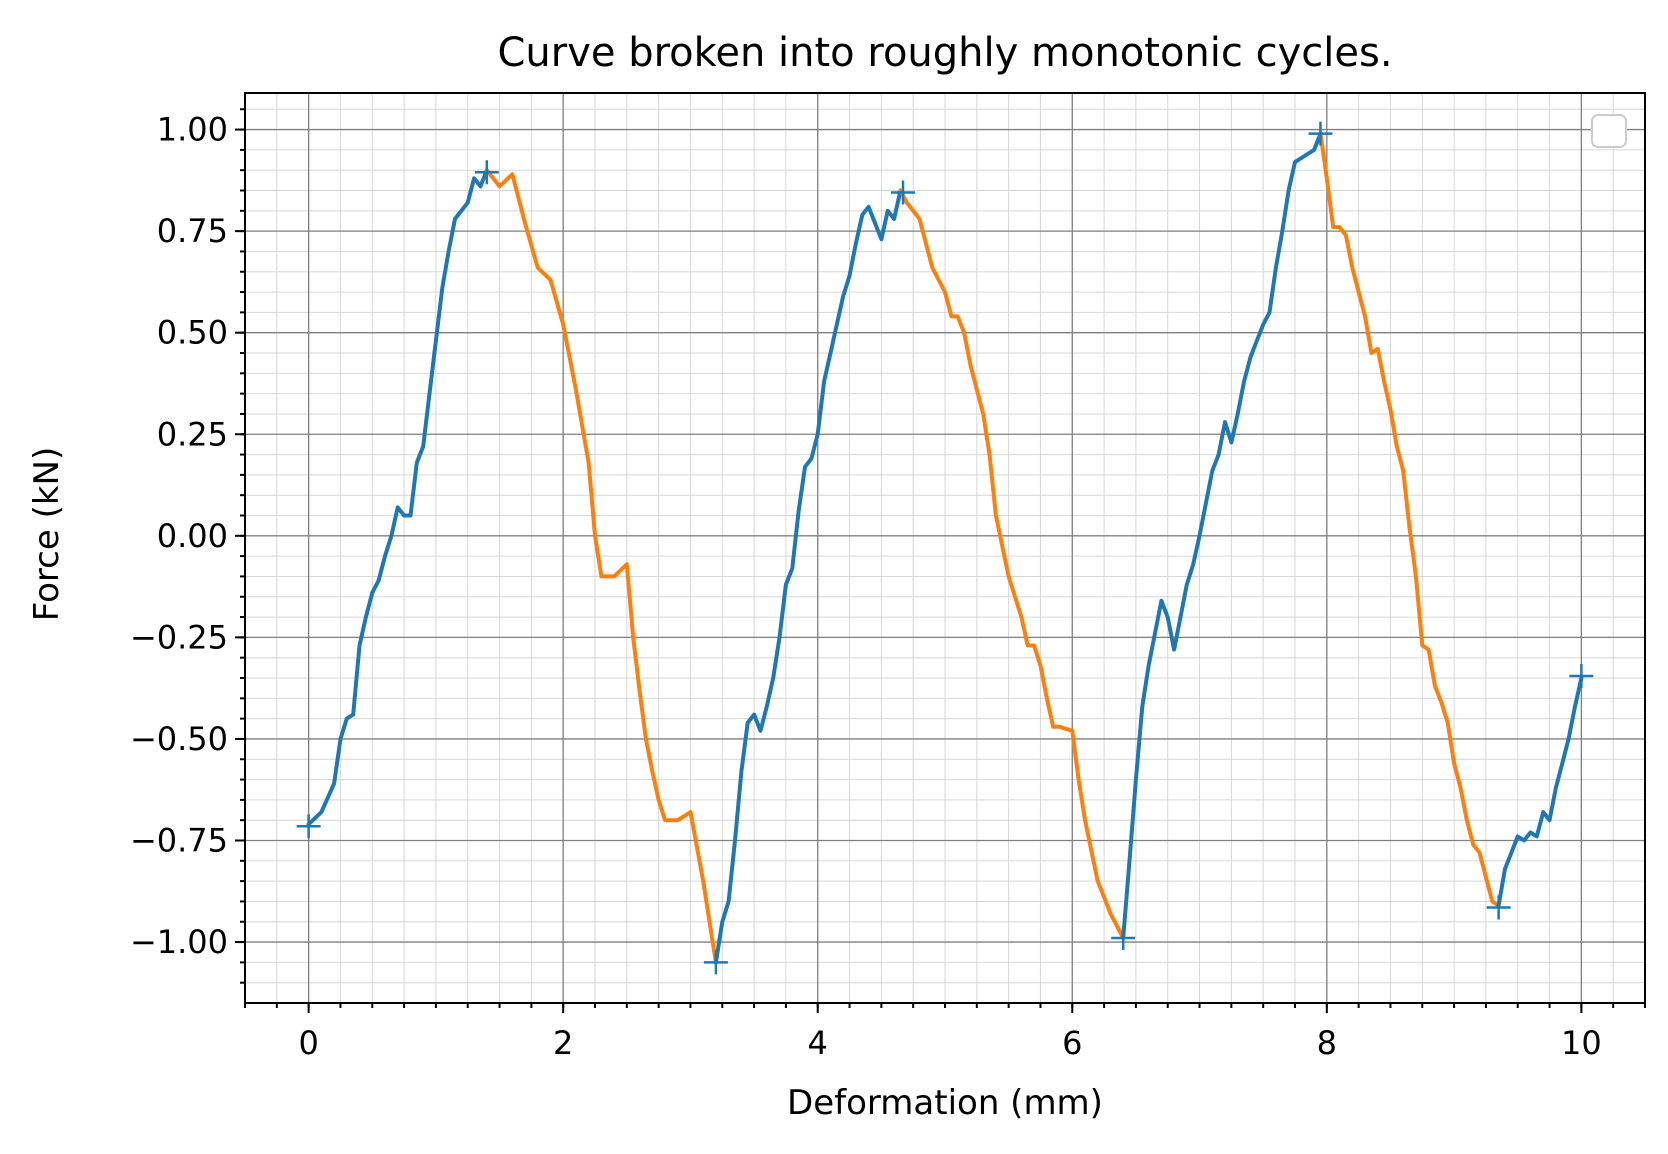 The width and height of the screenshot is (1668, 1154). What do you see at coordinates (1581, 1043) in the screenshot?
I see `x-tick-label: 10` at bounding box center [1581, 1043].